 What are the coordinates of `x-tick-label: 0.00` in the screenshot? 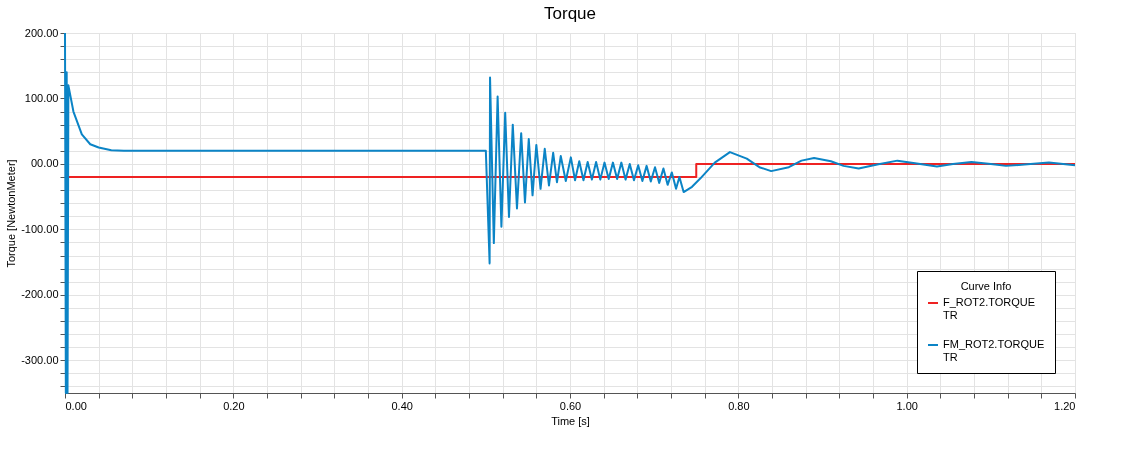 It's located at (76, 405).